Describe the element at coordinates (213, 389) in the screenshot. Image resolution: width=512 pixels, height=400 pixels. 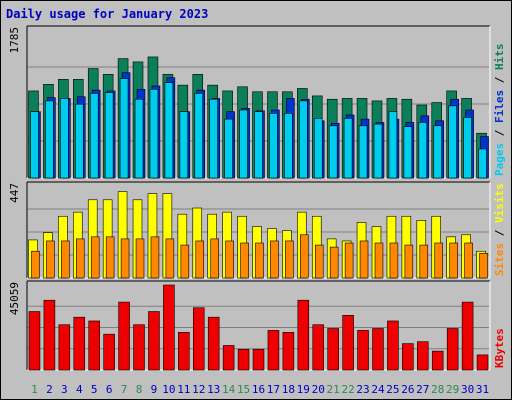
I see `x-tick-label: 13` at that location.